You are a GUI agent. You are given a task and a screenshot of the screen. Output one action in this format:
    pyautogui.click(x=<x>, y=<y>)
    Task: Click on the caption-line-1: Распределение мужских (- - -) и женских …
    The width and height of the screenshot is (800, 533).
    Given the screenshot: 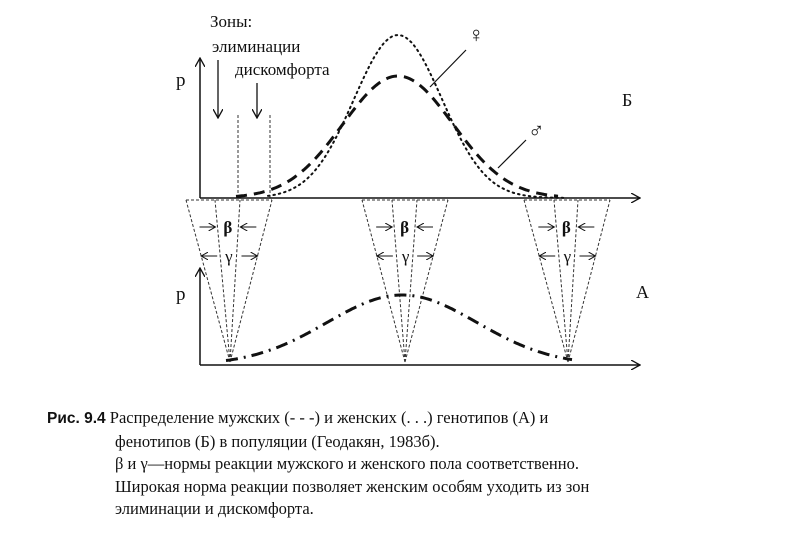 What is the action you would take?
    pyautogui.click(x=329, y=417)
    